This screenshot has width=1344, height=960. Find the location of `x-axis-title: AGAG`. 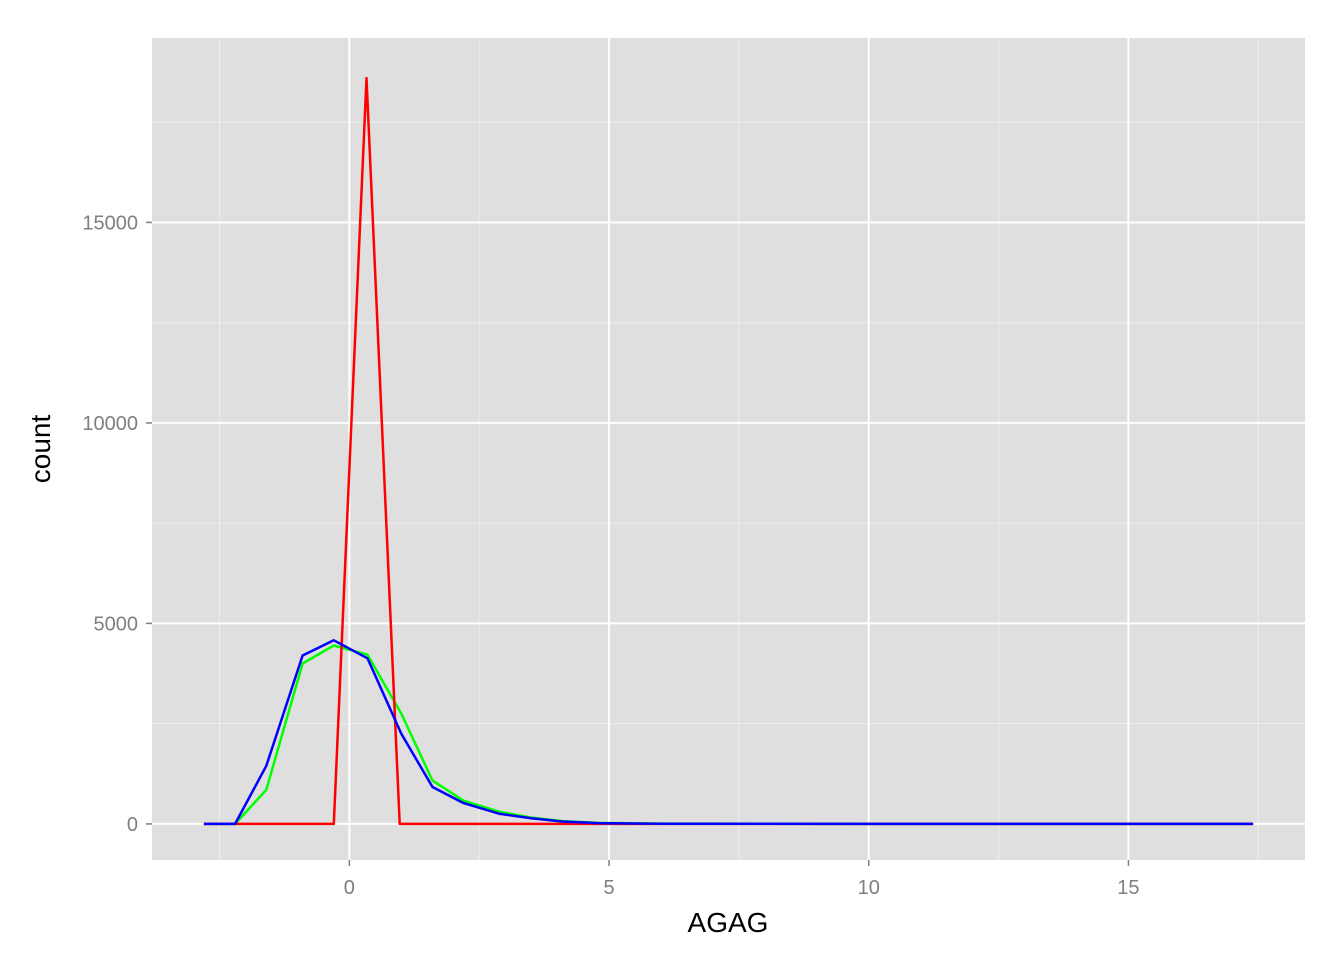

x-axis-title: AGAG is located at coordinates (728, 922).